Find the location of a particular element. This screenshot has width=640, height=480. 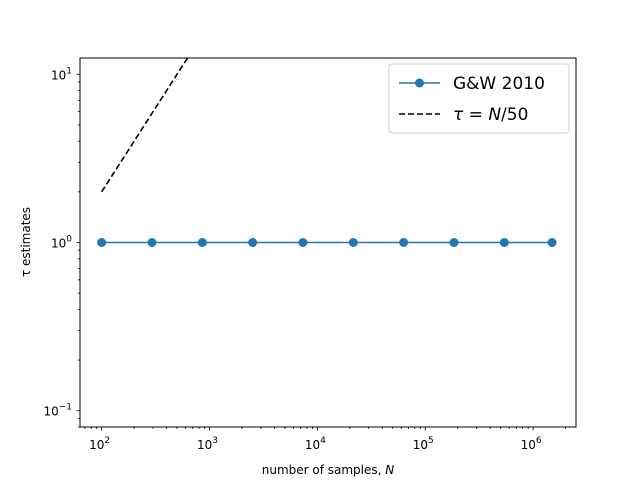

y-tick-label: 10⁰ is located at coordinates (61, 243).